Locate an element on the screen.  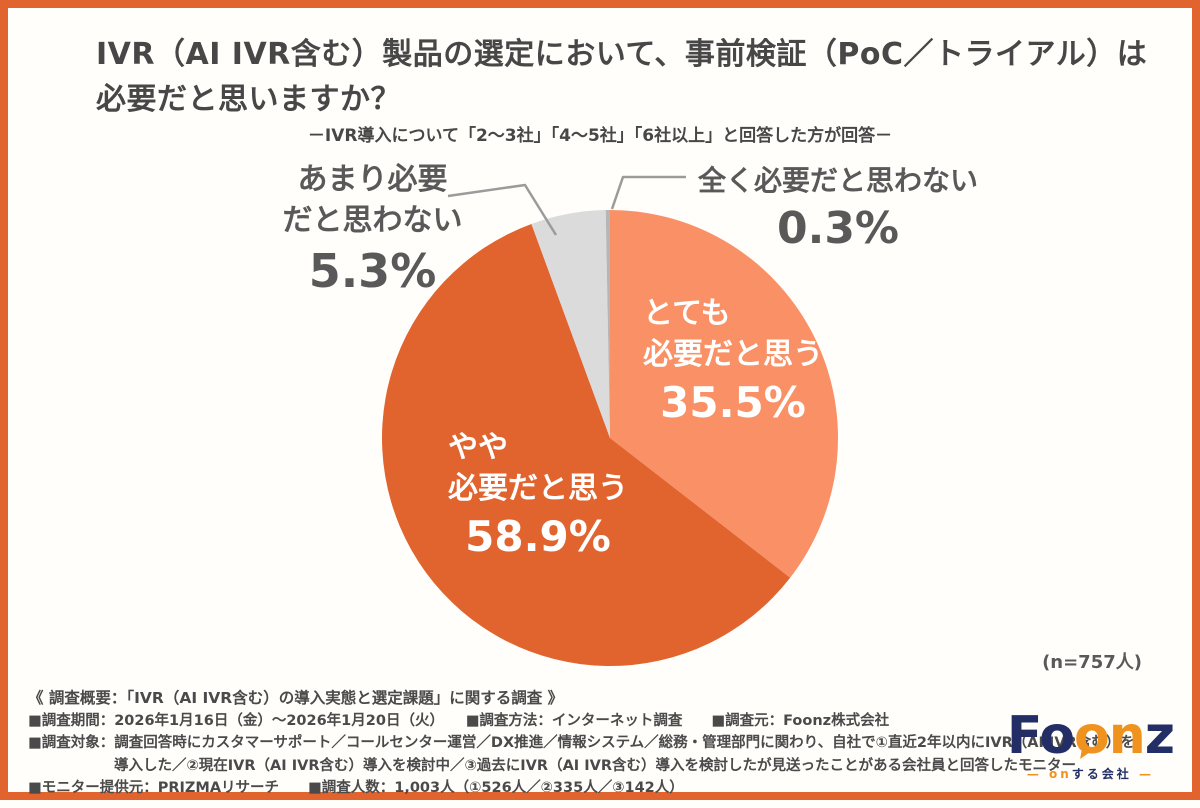
leader-line-not-really-necessary is located at coordinates (502, 209).